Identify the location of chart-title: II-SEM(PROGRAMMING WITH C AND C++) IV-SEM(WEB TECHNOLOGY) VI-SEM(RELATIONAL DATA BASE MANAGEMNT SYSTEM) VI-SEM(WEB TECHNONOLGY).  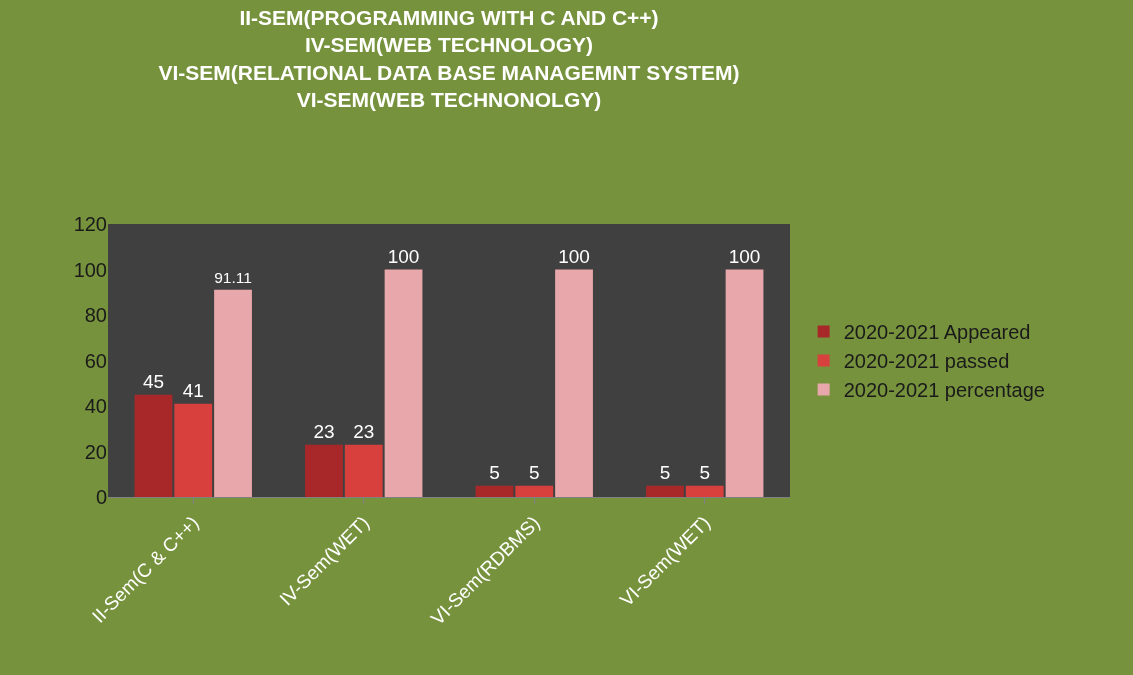
(449, 58).